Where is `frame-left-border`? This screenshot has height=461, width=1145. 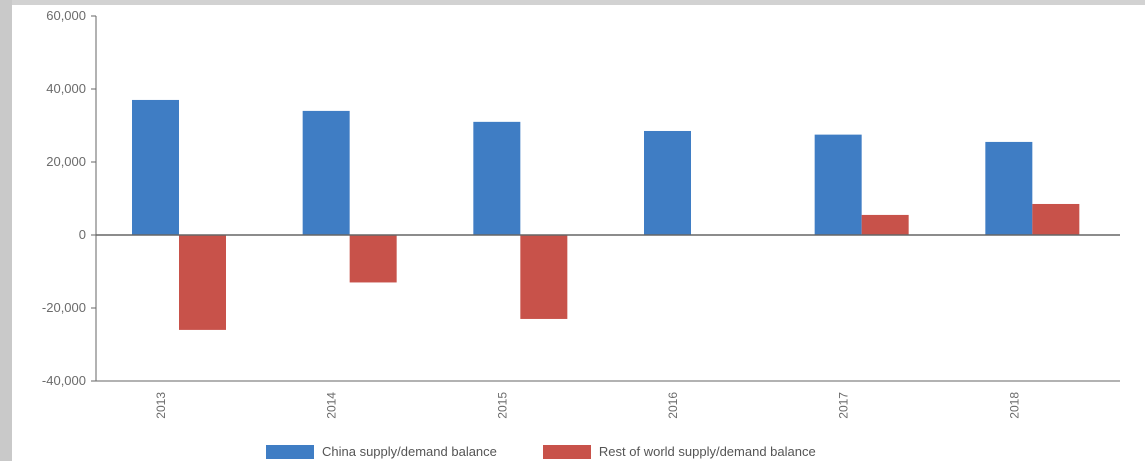 frame-left-border is located at coordinates (6, 230).